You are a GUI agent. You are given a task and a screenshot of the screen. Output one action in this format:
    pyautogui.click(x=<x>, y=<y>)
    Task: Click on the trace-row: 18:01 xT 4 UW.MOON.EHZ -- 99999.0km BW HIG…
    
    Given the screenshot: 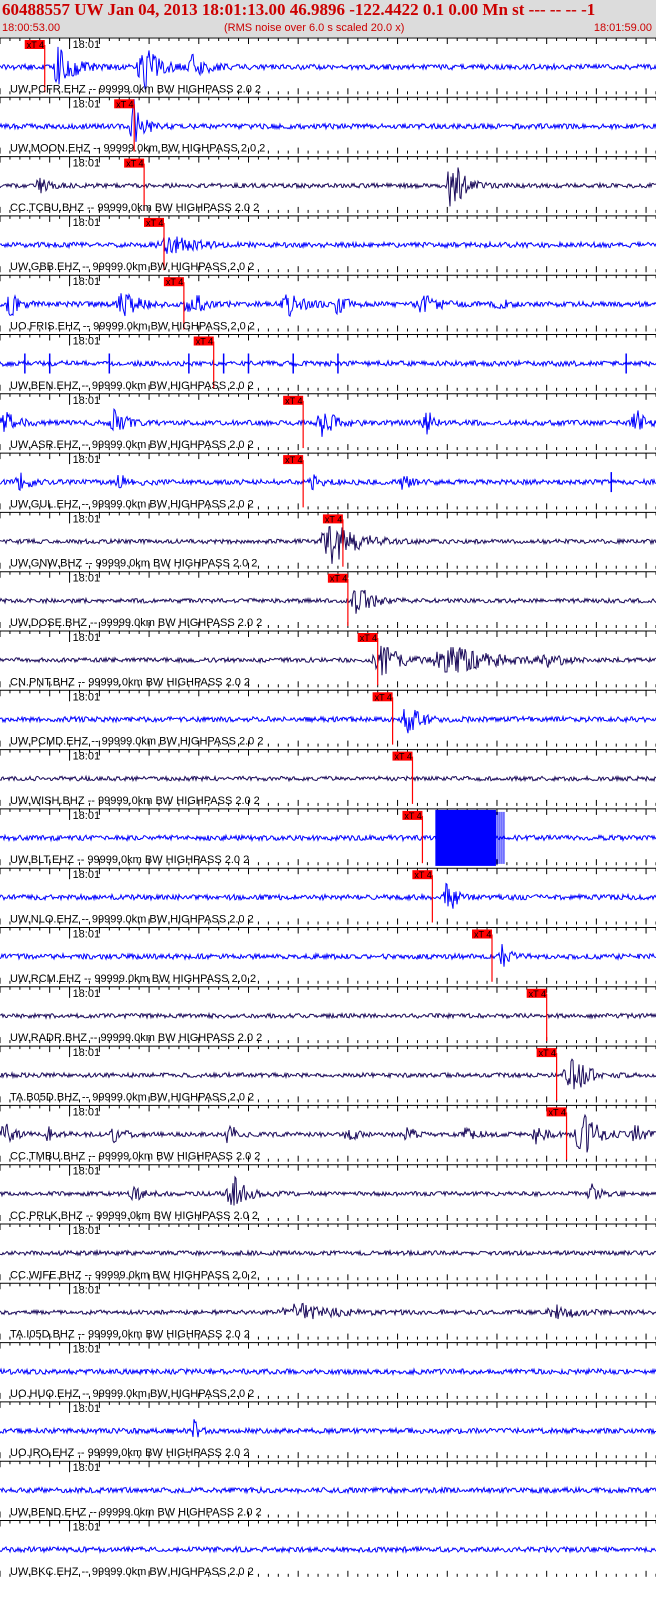 What is the action you would take?
    pyautogui.click(x=328, y=125)
    